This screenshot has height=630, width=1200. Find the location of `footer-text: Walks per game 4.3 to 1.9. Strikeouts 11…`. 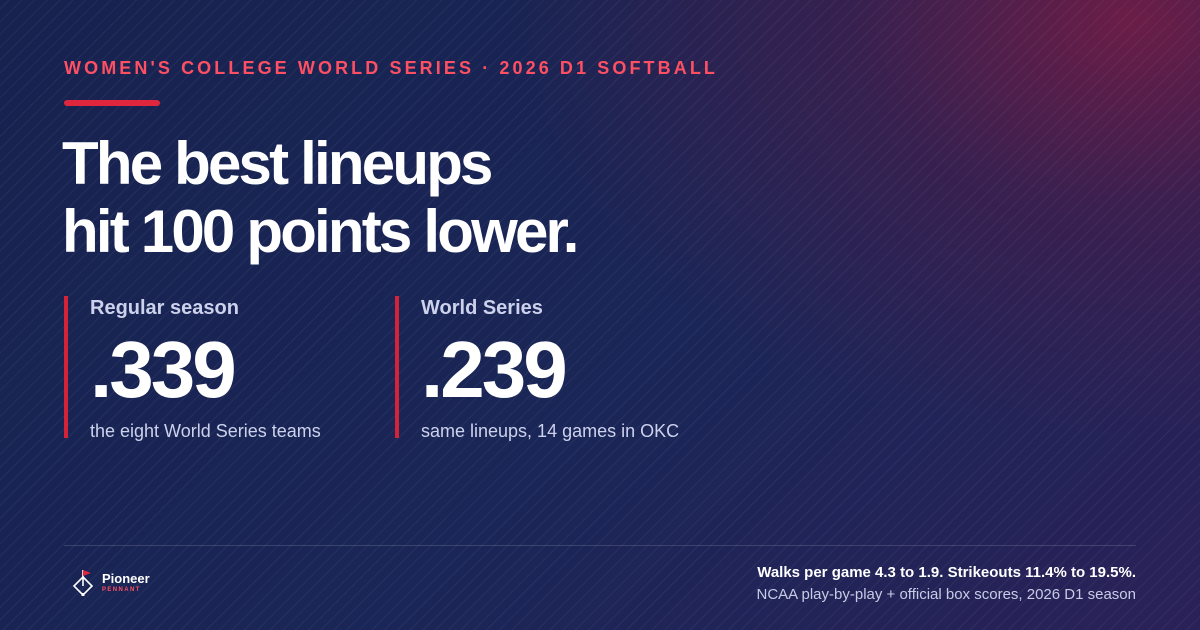

footer-text: Walks per game 4.3 to 1.9. Strikeouts 11… is located at coordinates (946, 584).